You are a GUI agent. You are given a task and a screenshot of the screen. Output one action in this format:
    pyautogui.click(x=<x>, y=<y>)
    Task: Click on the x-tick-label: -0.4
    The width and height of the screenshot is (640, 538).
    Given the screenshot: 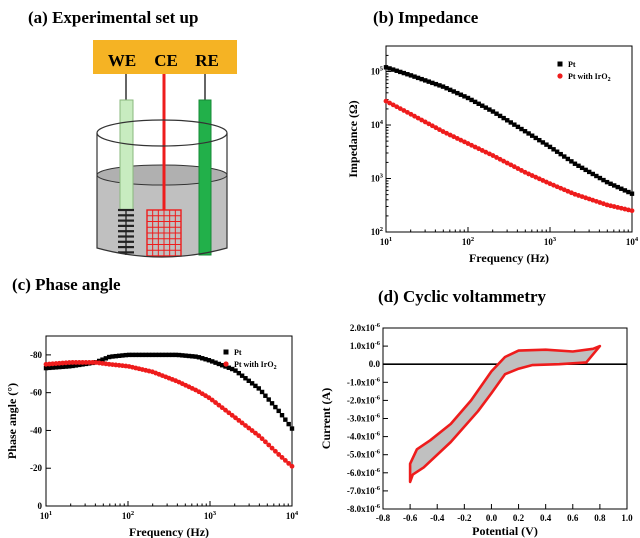 What is the action you would take?
    pyautogui.click(x=437, y=518)
    